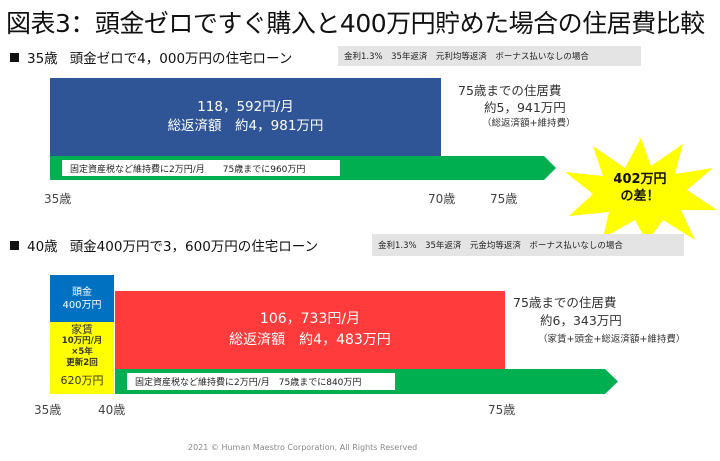 The image size is (720, 461). What do you see at coordinates (245, 117) in the screenshot?
I see `scenario1-loan-bar: 118，592円/月 総返済額 約4，981万円` at bounding box center [245, 117].